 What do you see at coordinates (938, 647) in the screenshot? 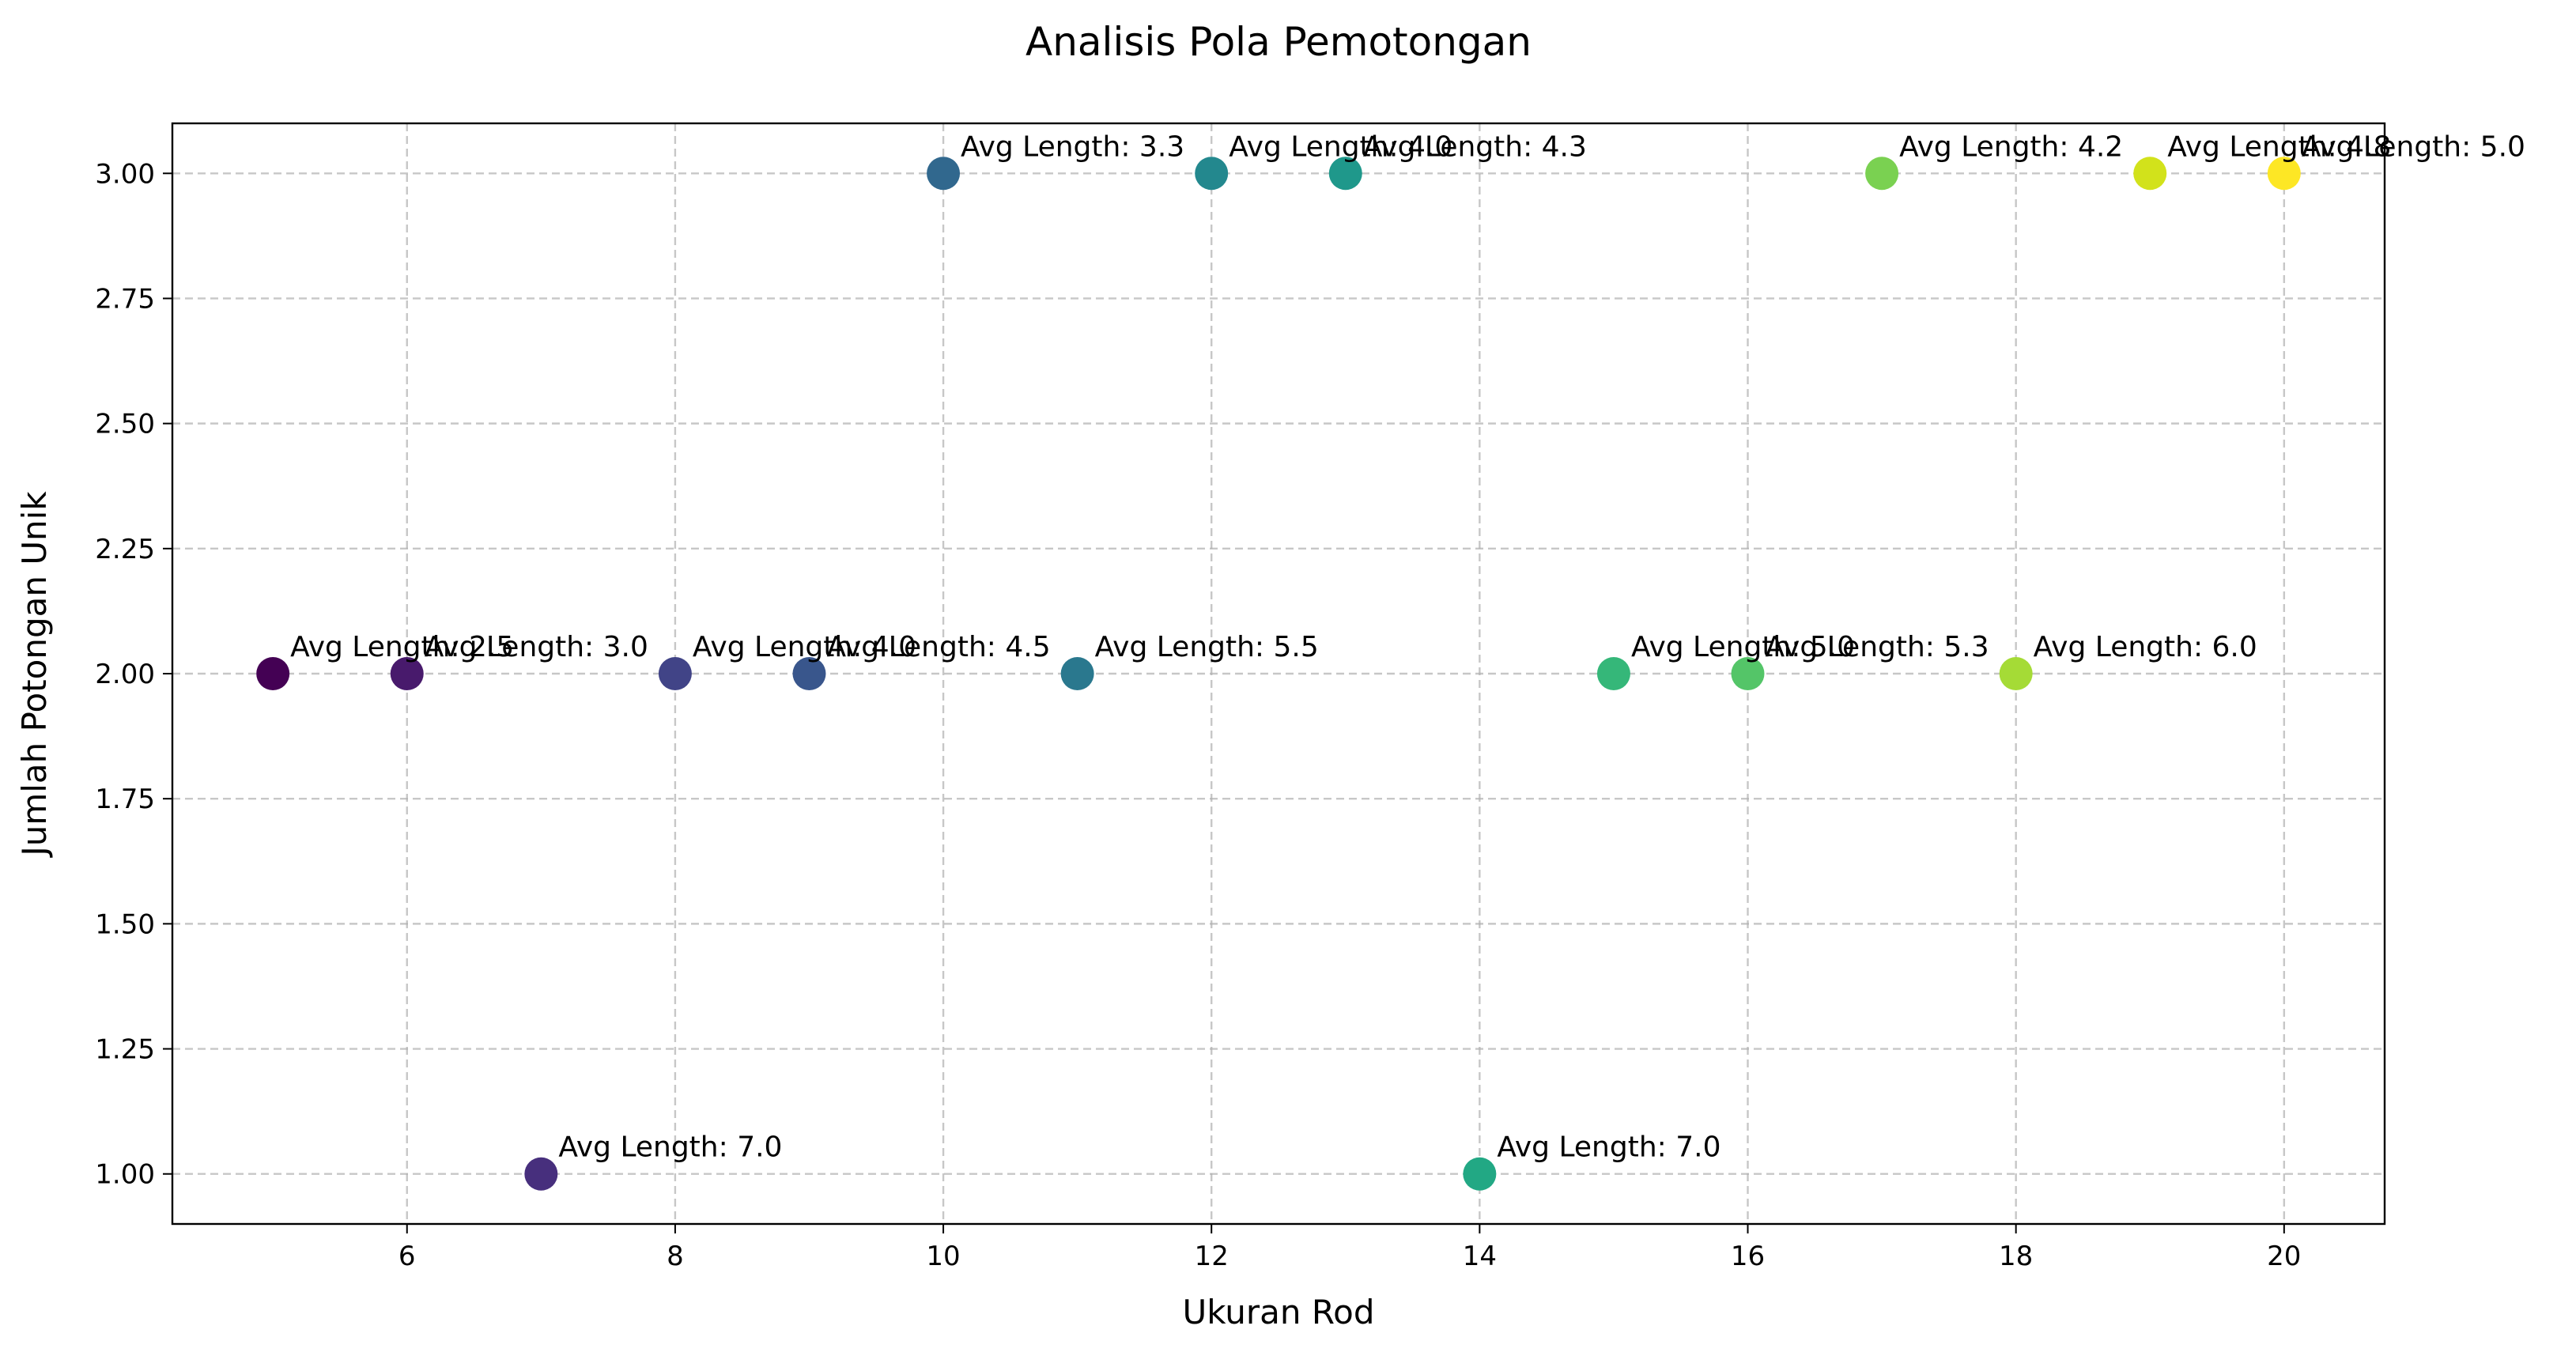
I see `point-annotation: Avg Length: 4.5` at bounding box center [938, 647].